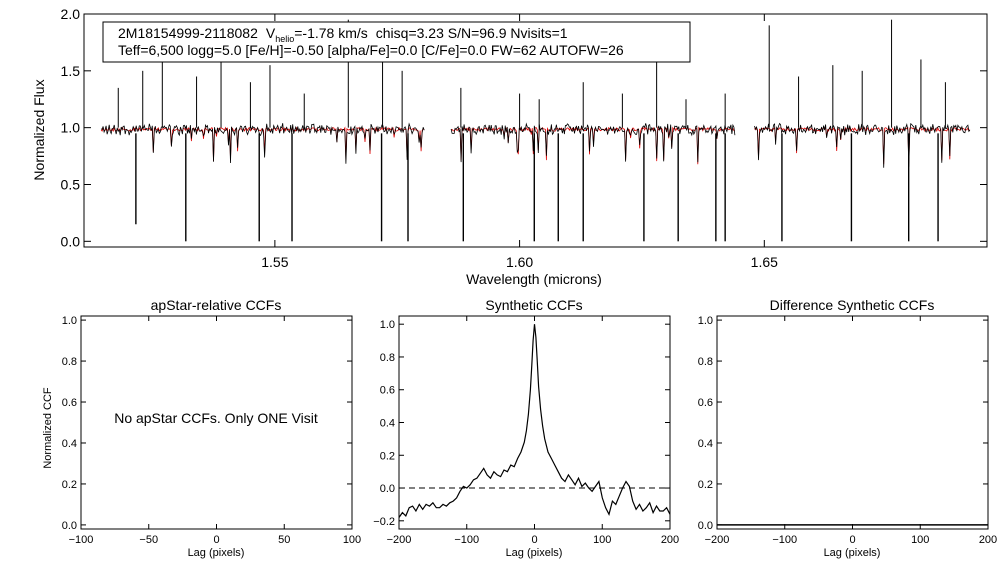  I want to click on x-tick-label: 50, so click(284, 540).